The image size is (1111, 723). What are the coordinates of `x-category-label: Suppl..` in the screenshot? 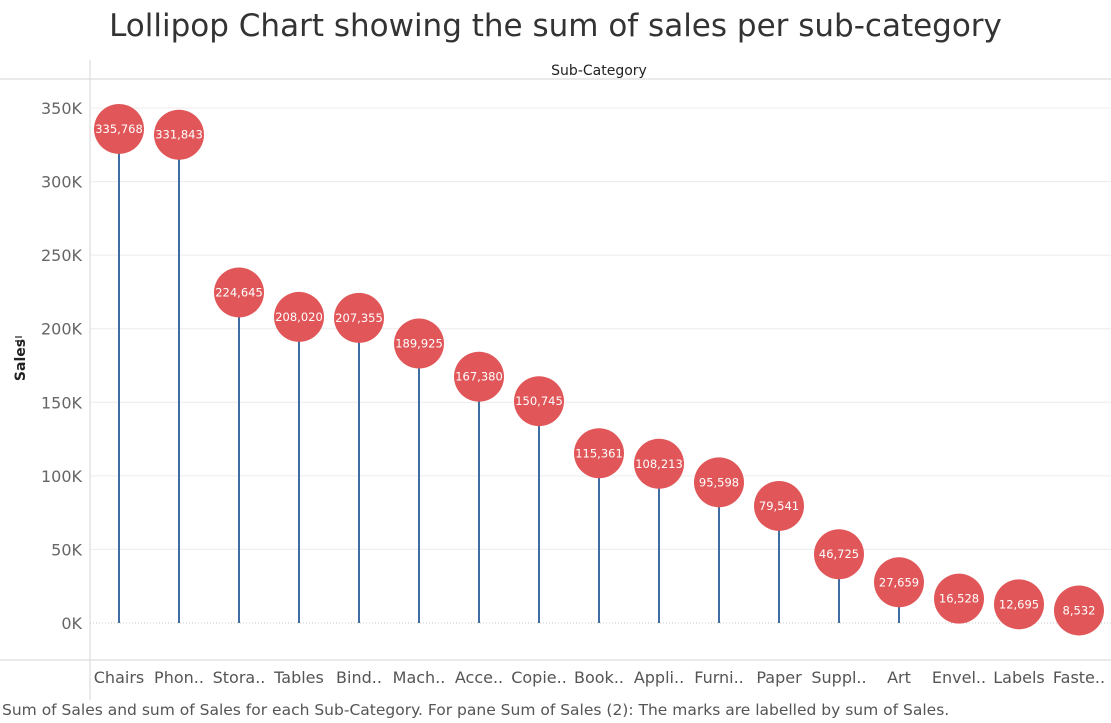 It's located at (838, 677).